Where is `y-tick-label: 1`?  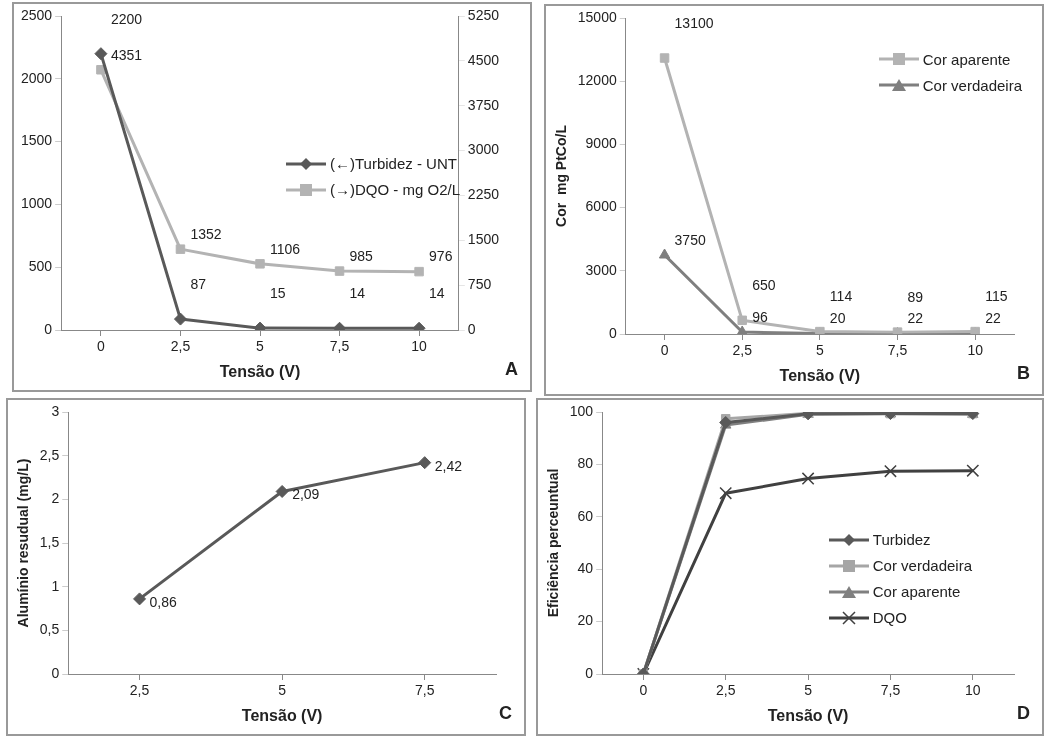 y-tick-label: 1 is located at coordinates (55, 585).